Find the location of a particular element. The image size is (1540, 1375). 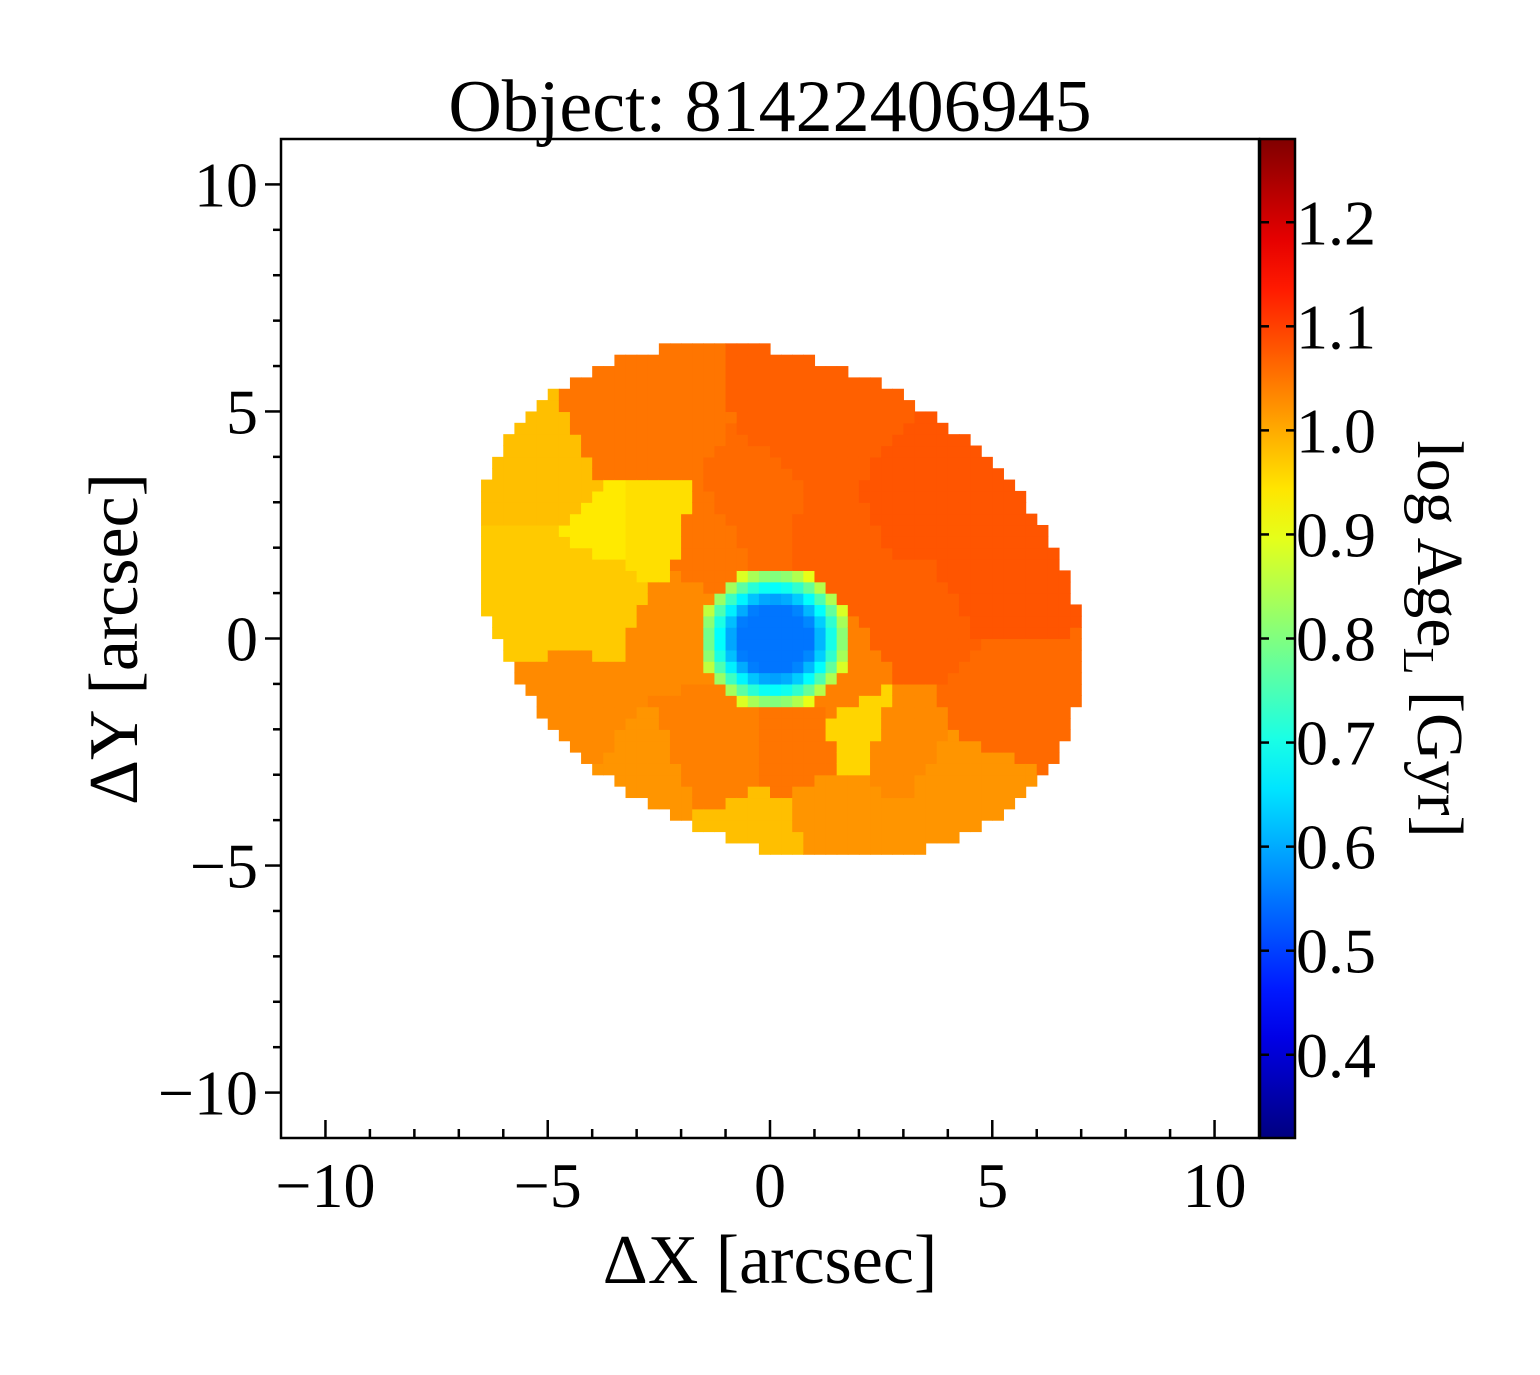

y-tick-label: −5 is located at coordinates (224, 866).